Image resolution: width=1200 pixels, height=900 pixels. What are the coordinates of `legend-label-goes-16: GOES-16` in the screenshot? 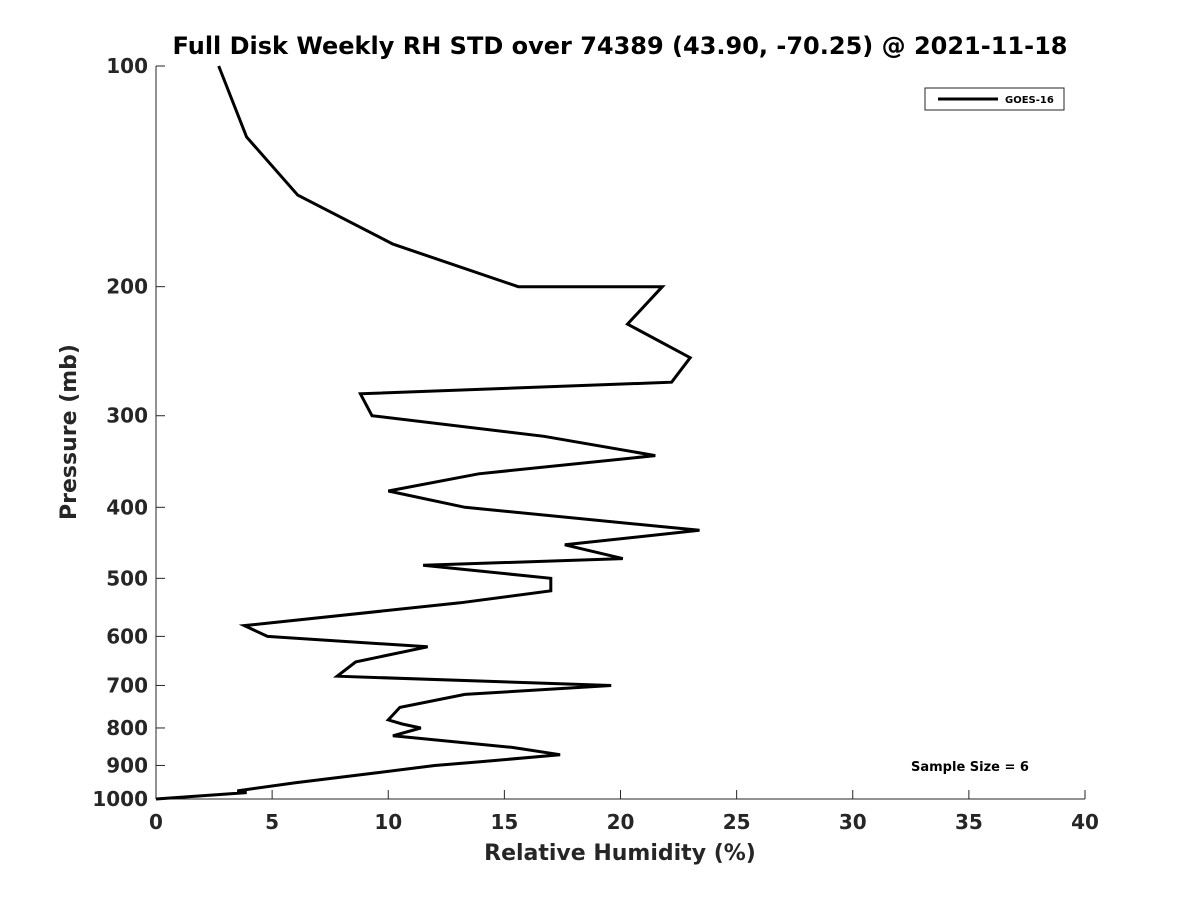 It's located at (1029, 100).